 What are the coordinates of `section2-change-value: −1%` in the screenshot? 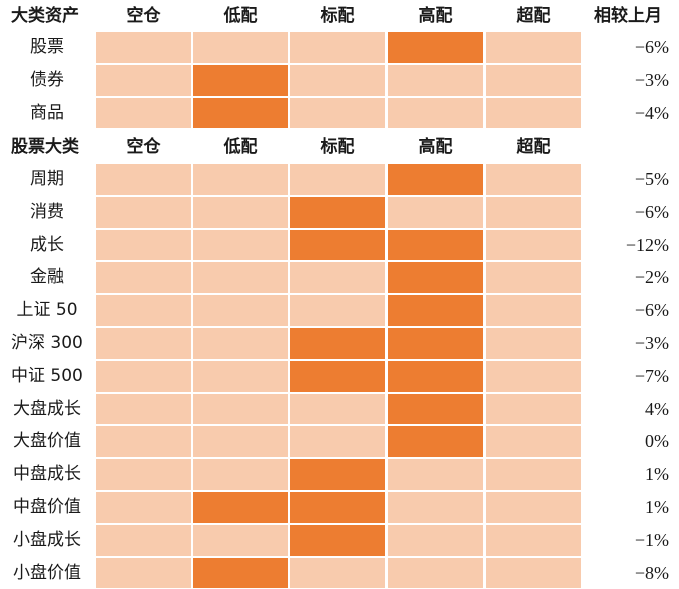 It's located at (651, 539).